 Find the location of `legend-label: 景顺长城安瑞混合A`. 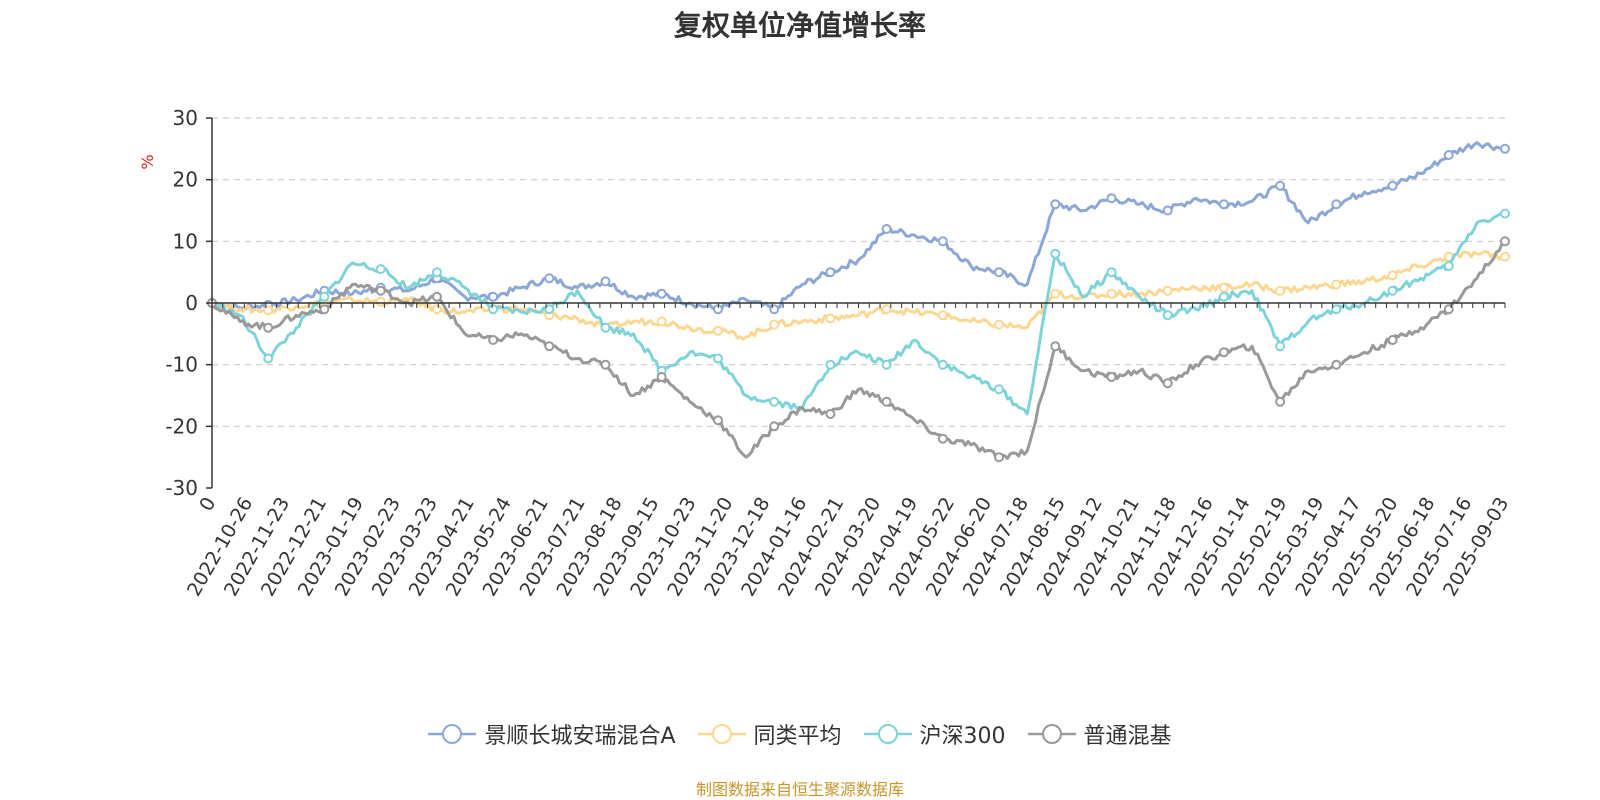

legend-label: 景顺长城安瑞混合A is located at coordinates (580, 736).